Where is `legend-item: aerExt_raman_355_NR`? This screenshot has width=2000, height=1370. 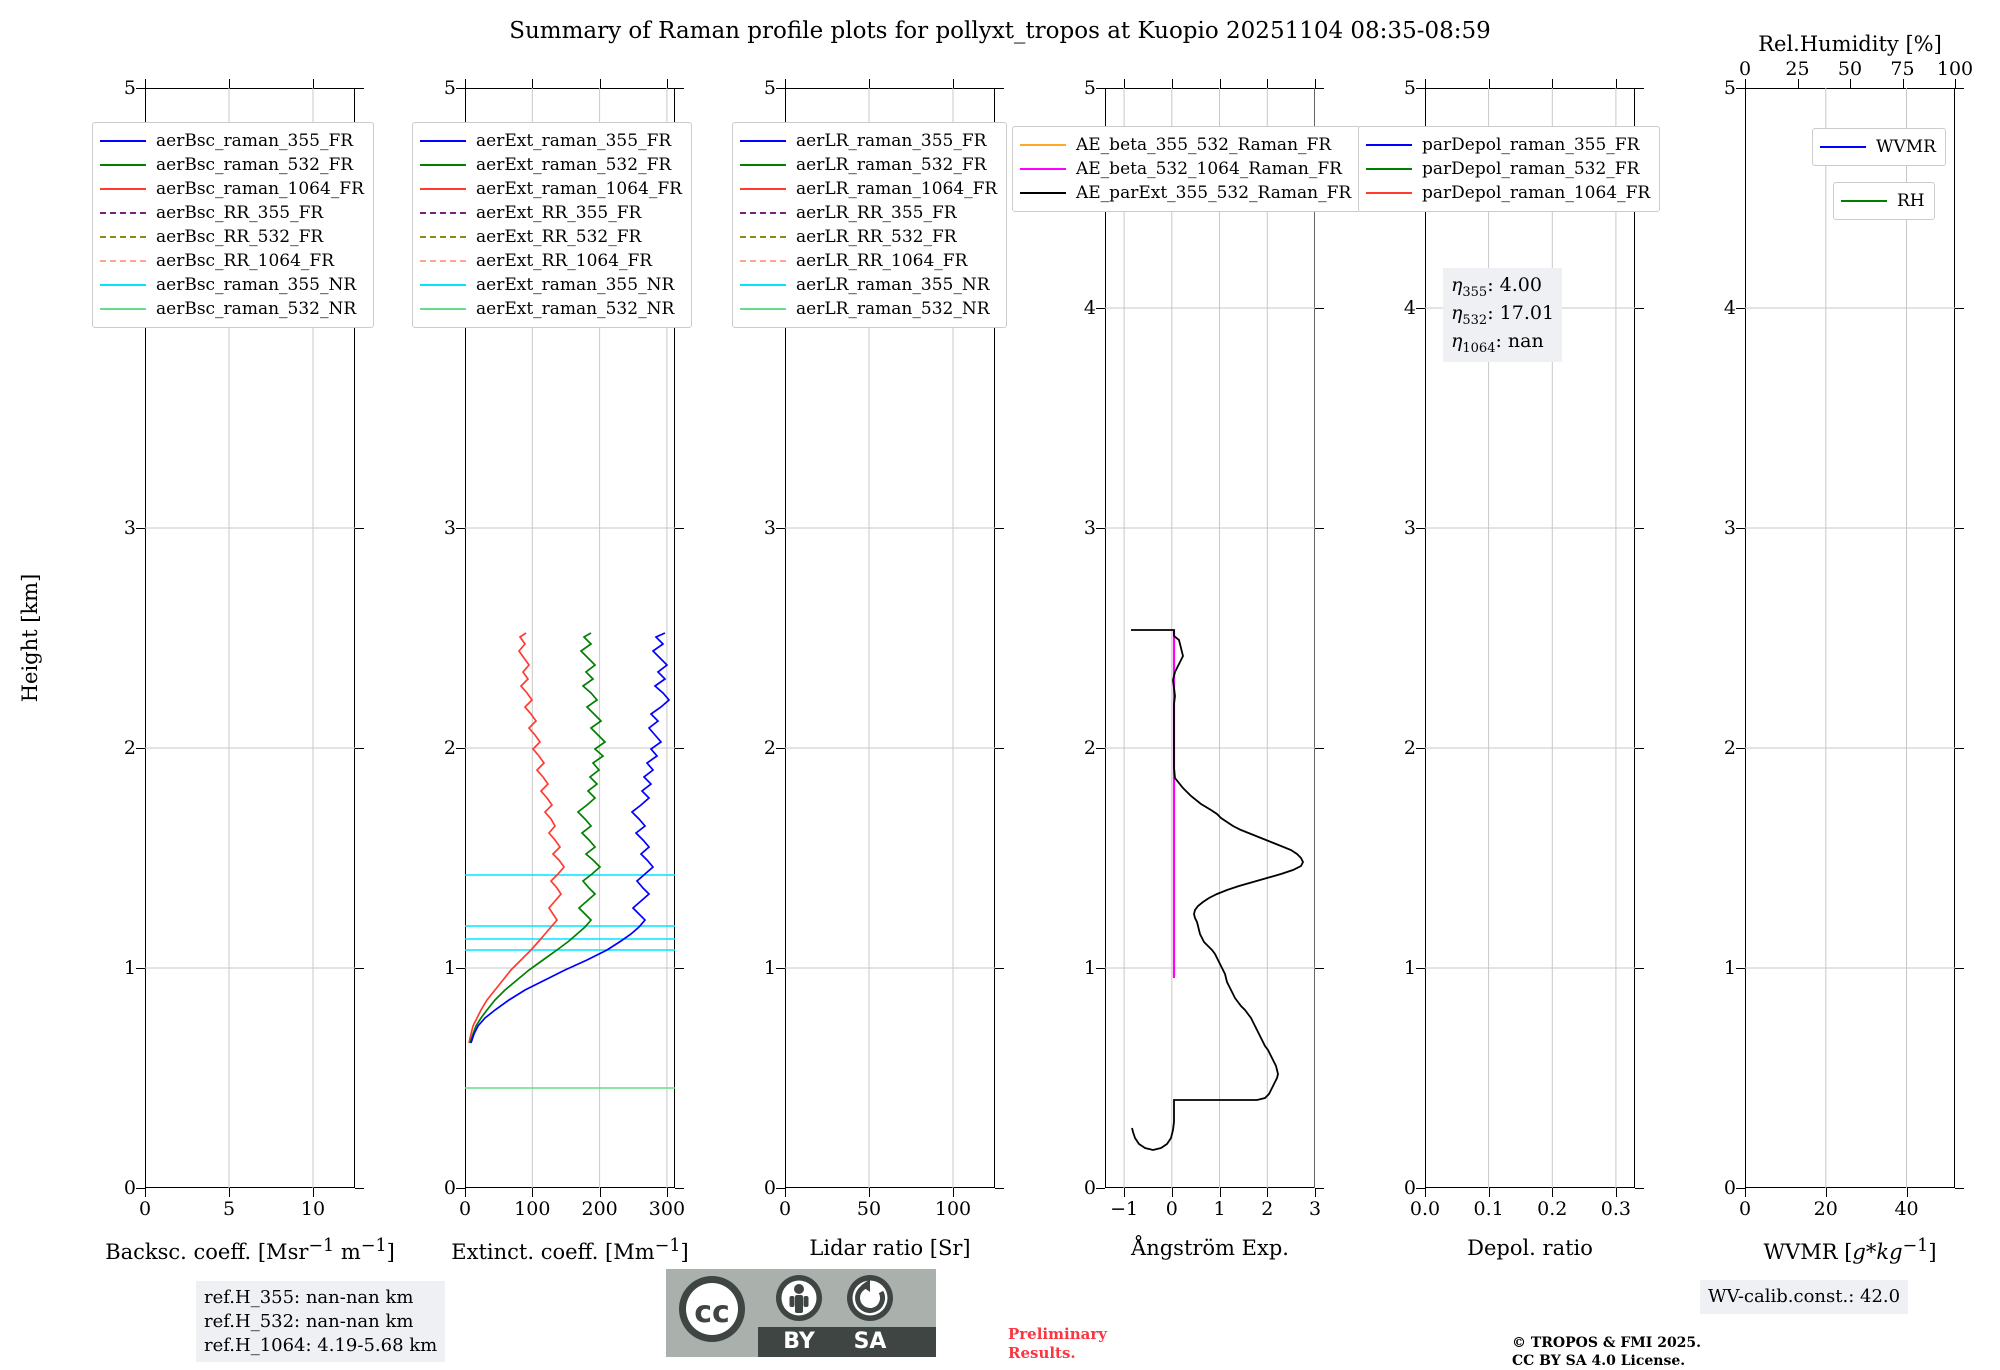 legend-item: aerExt_raman_355_NR is located at coordinates (551, 285).